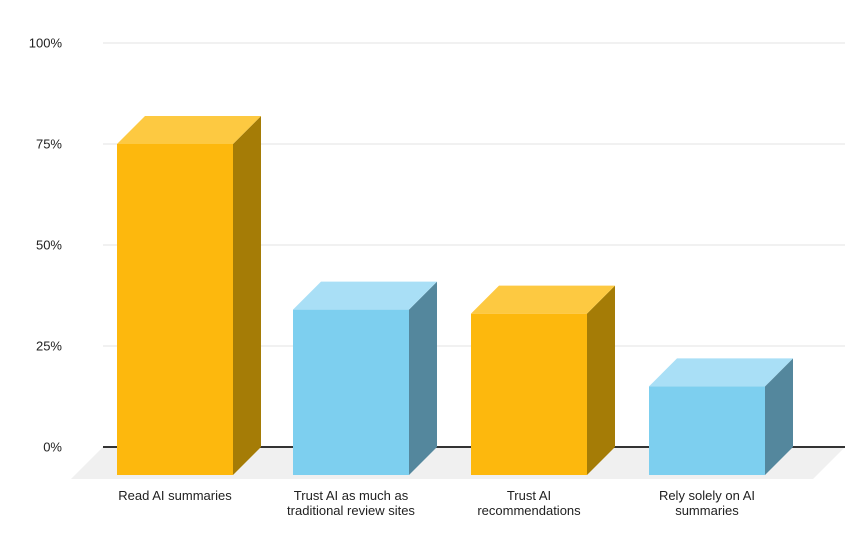  What do you see at coordinates (49, 346) in the screenshot?
I see `y-axis-tick-label: 25%` at bounding box center [49, 346].